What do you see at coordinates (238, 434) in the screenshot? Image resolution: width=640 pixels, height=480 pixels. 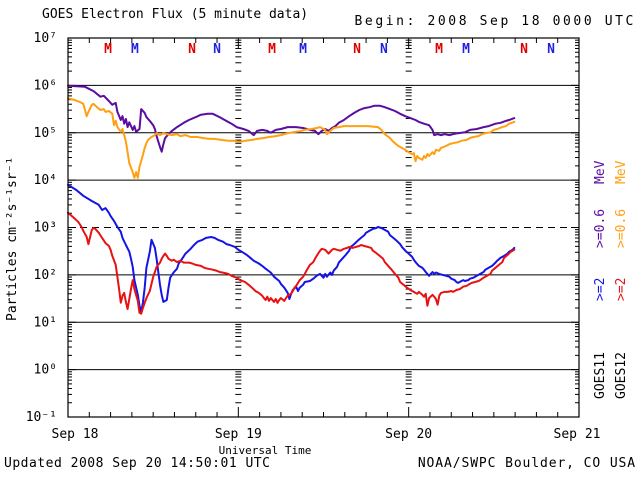 I see `x-tick-label: Sep 19` at bounding box center [238, 434].